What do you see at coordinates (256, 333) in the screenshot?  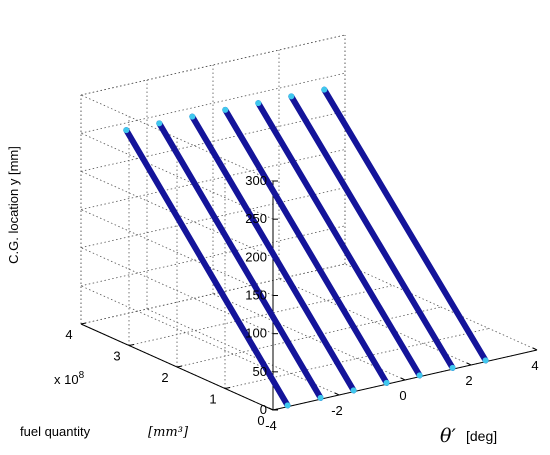 I see `z-tick-label: 100` at bounding box center [256, 333].